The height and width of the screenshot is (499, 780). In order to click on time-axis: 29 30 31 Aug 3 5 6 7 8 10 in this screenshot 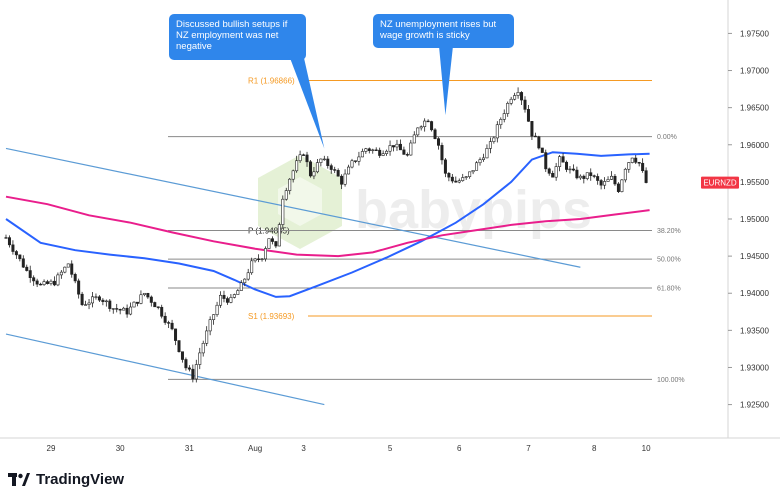, I will do `click(349, 448)`.